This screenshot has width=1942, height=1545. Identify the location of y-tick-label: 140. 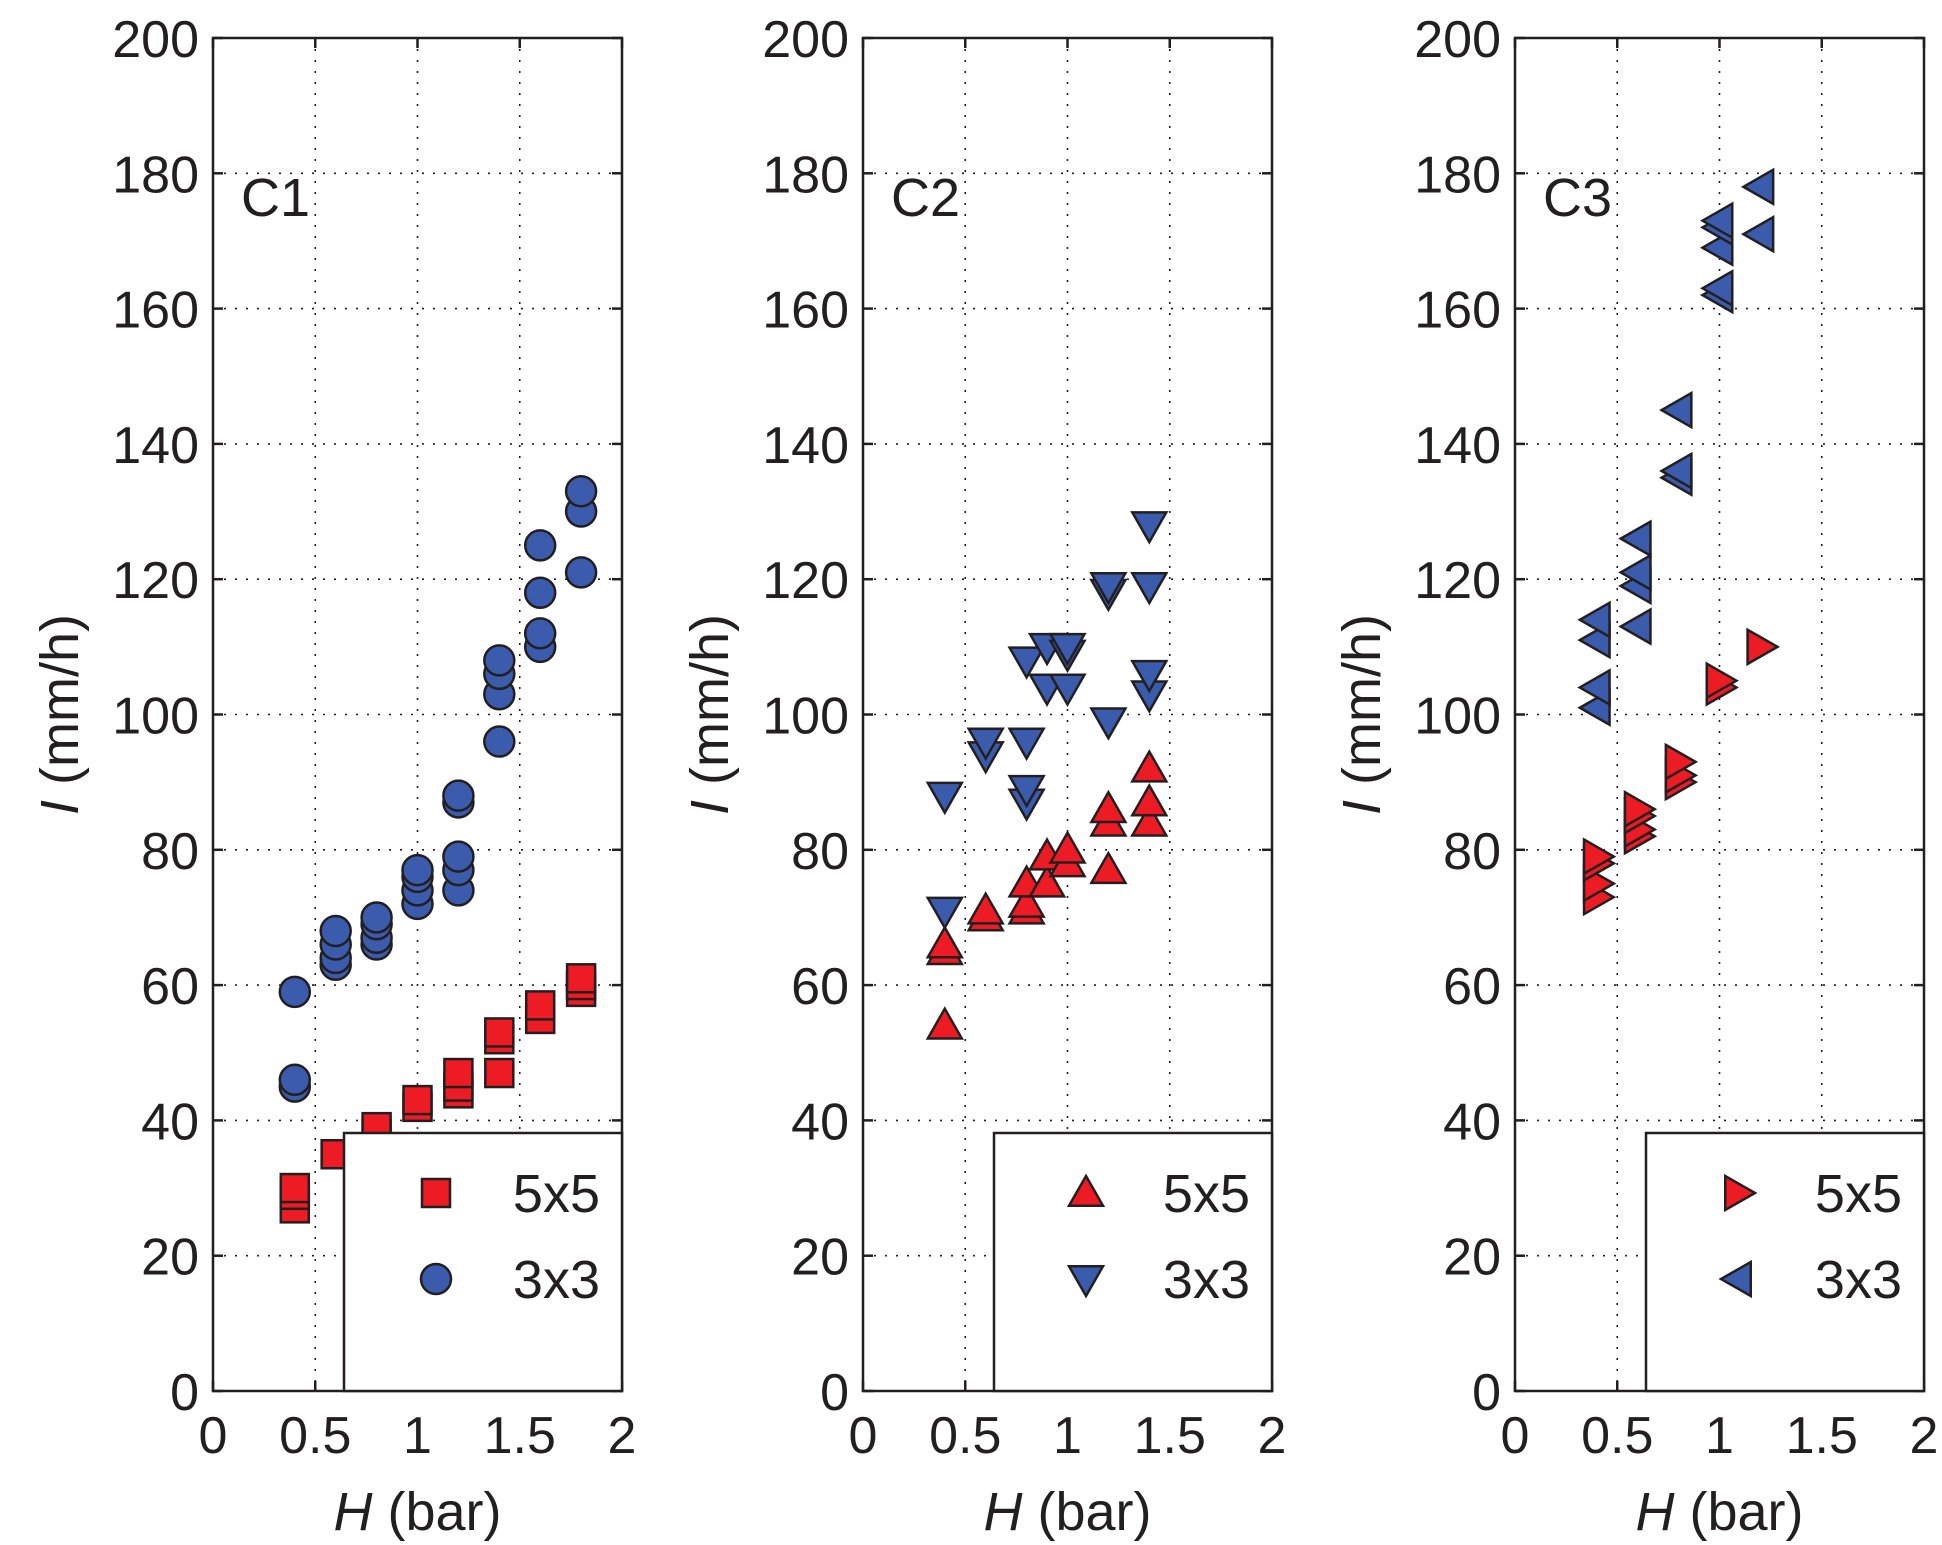
(155, 446).